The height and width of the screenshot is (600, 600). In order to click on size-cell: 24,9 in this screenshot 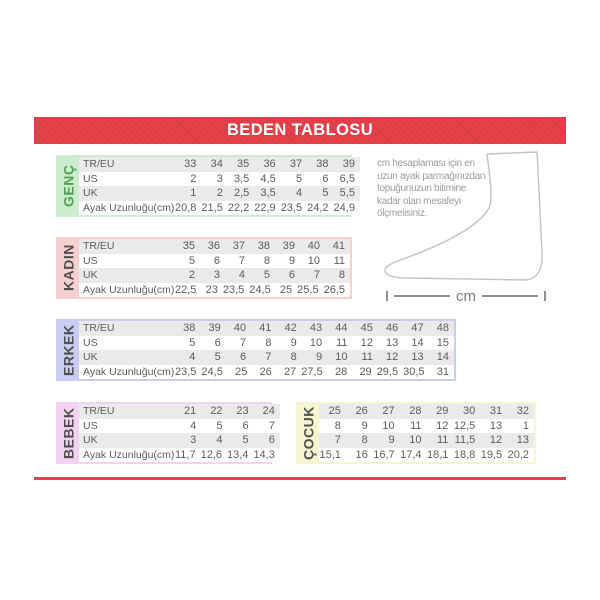, I will do `click(344, 207)`.